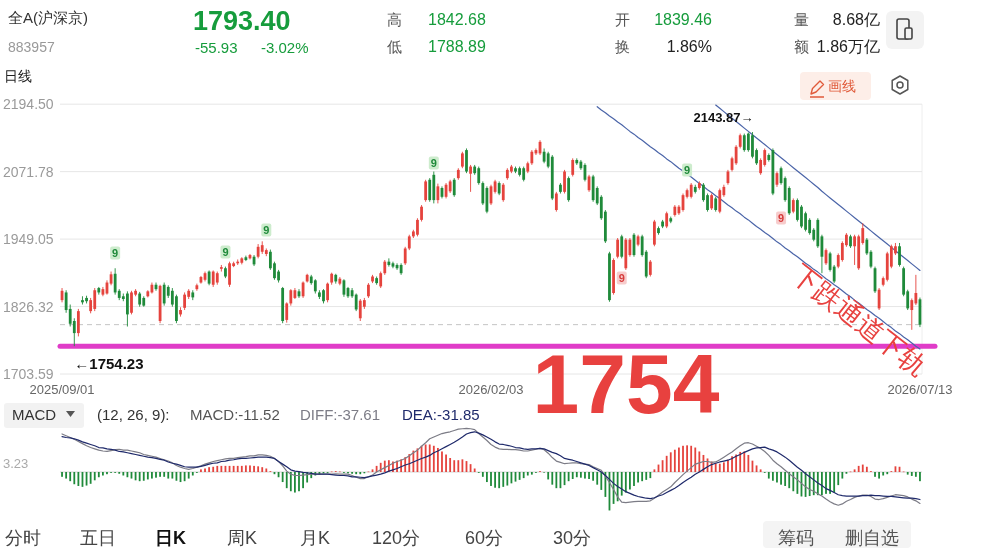  Describe the element at coordinates (622, 19) in the screenshot. I see `text: 开` at that location.